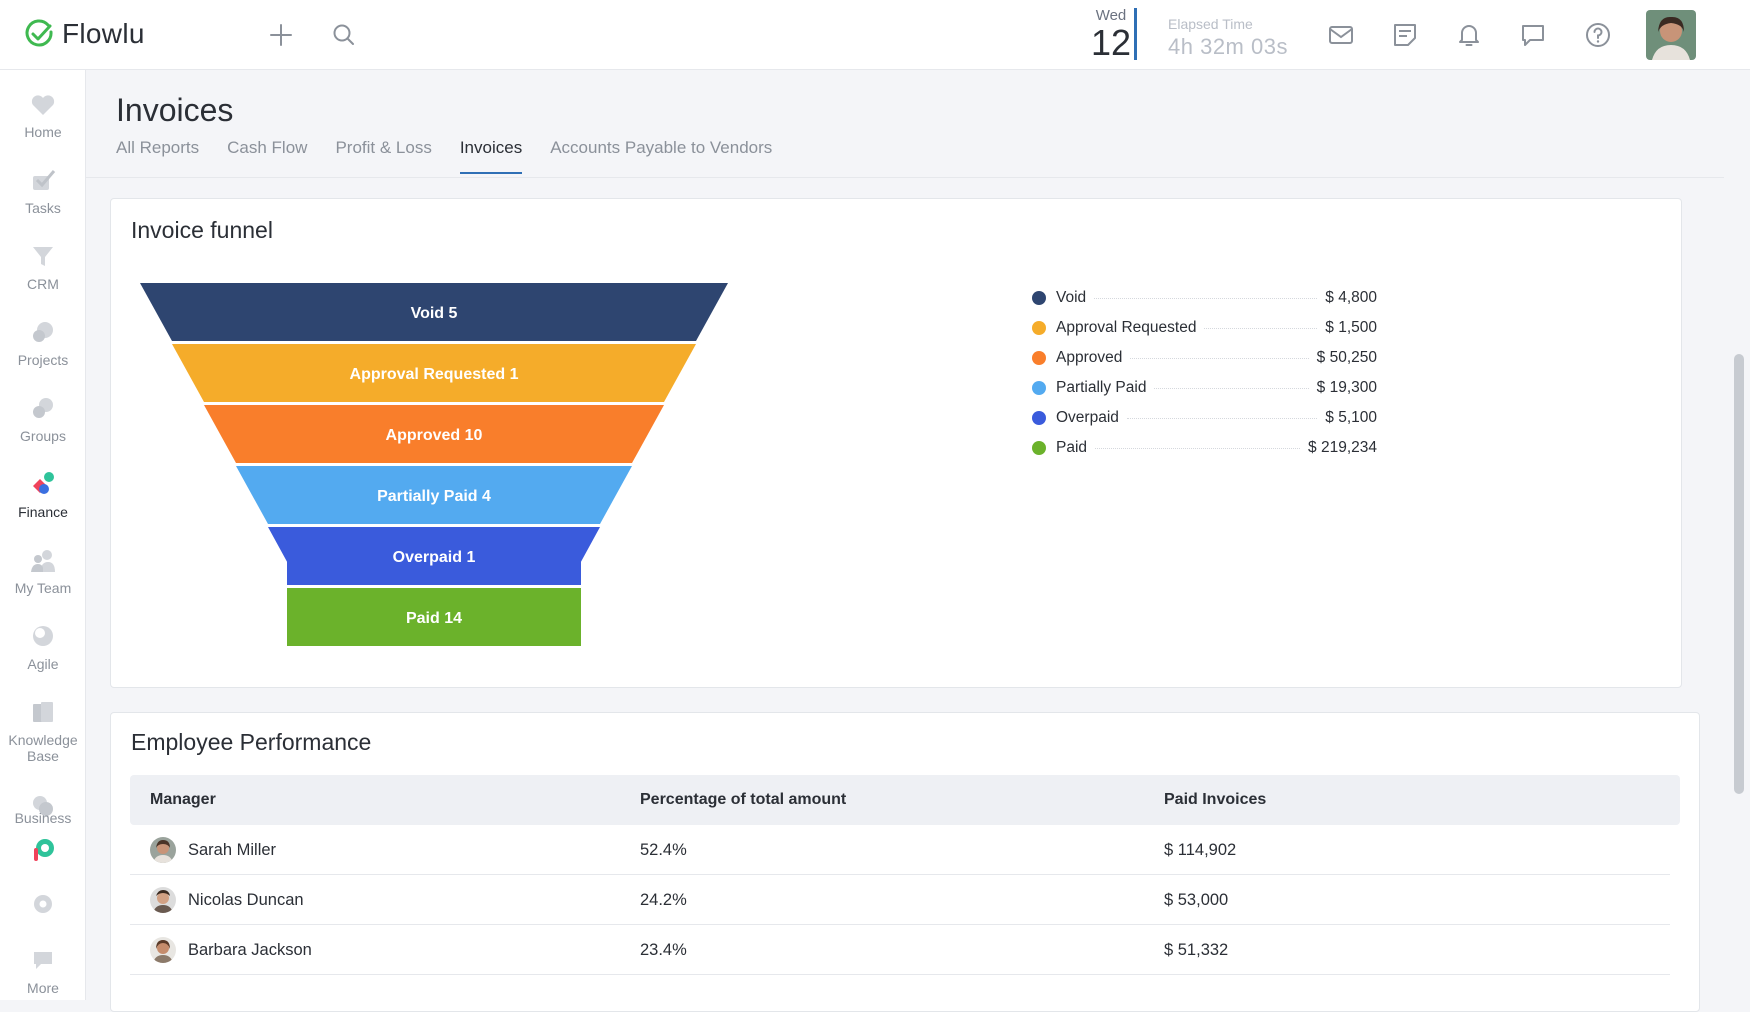 The height and width of the screenshot is (1012, 1750). I want to click on invoice-funnel-title: Invoice funnel, so click(202, 230).